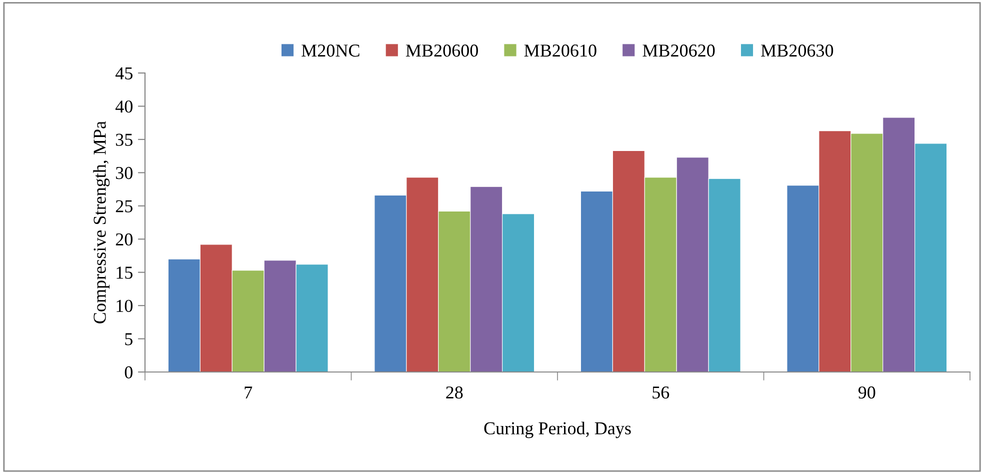 The image size is (986, 473). I want to click on y-tick-label: 25, so click(124, 206).